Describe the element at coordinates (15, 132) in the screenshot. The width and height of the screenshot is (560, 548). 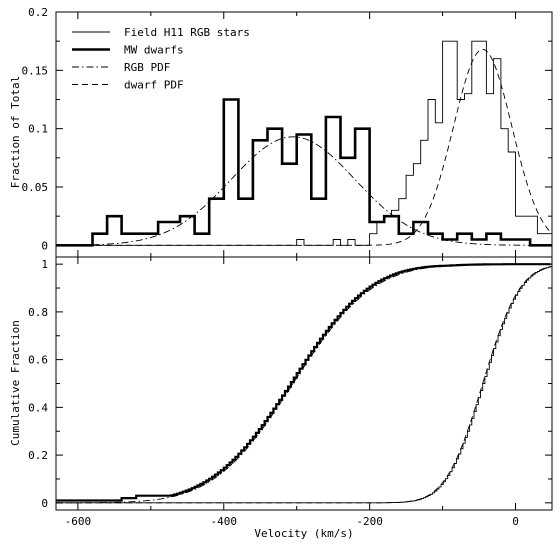
I see `top-ylabel: Fraction of Total` at that location.